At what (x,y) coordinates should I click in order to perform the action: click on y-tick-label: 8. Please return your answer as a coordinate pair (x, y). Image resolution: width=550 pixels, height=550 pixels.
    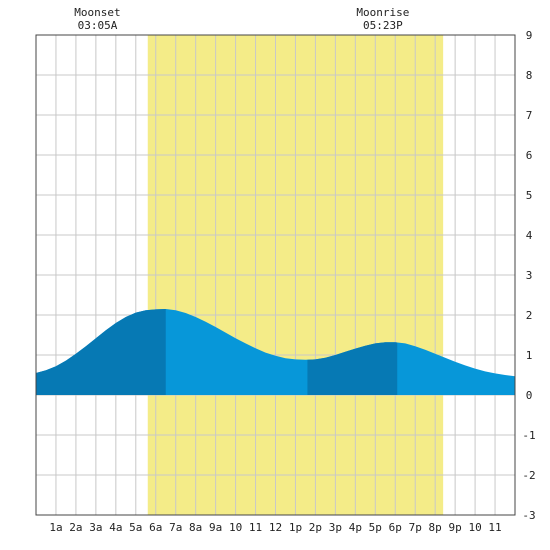
    Looking at the image, I should click on (529, 75).